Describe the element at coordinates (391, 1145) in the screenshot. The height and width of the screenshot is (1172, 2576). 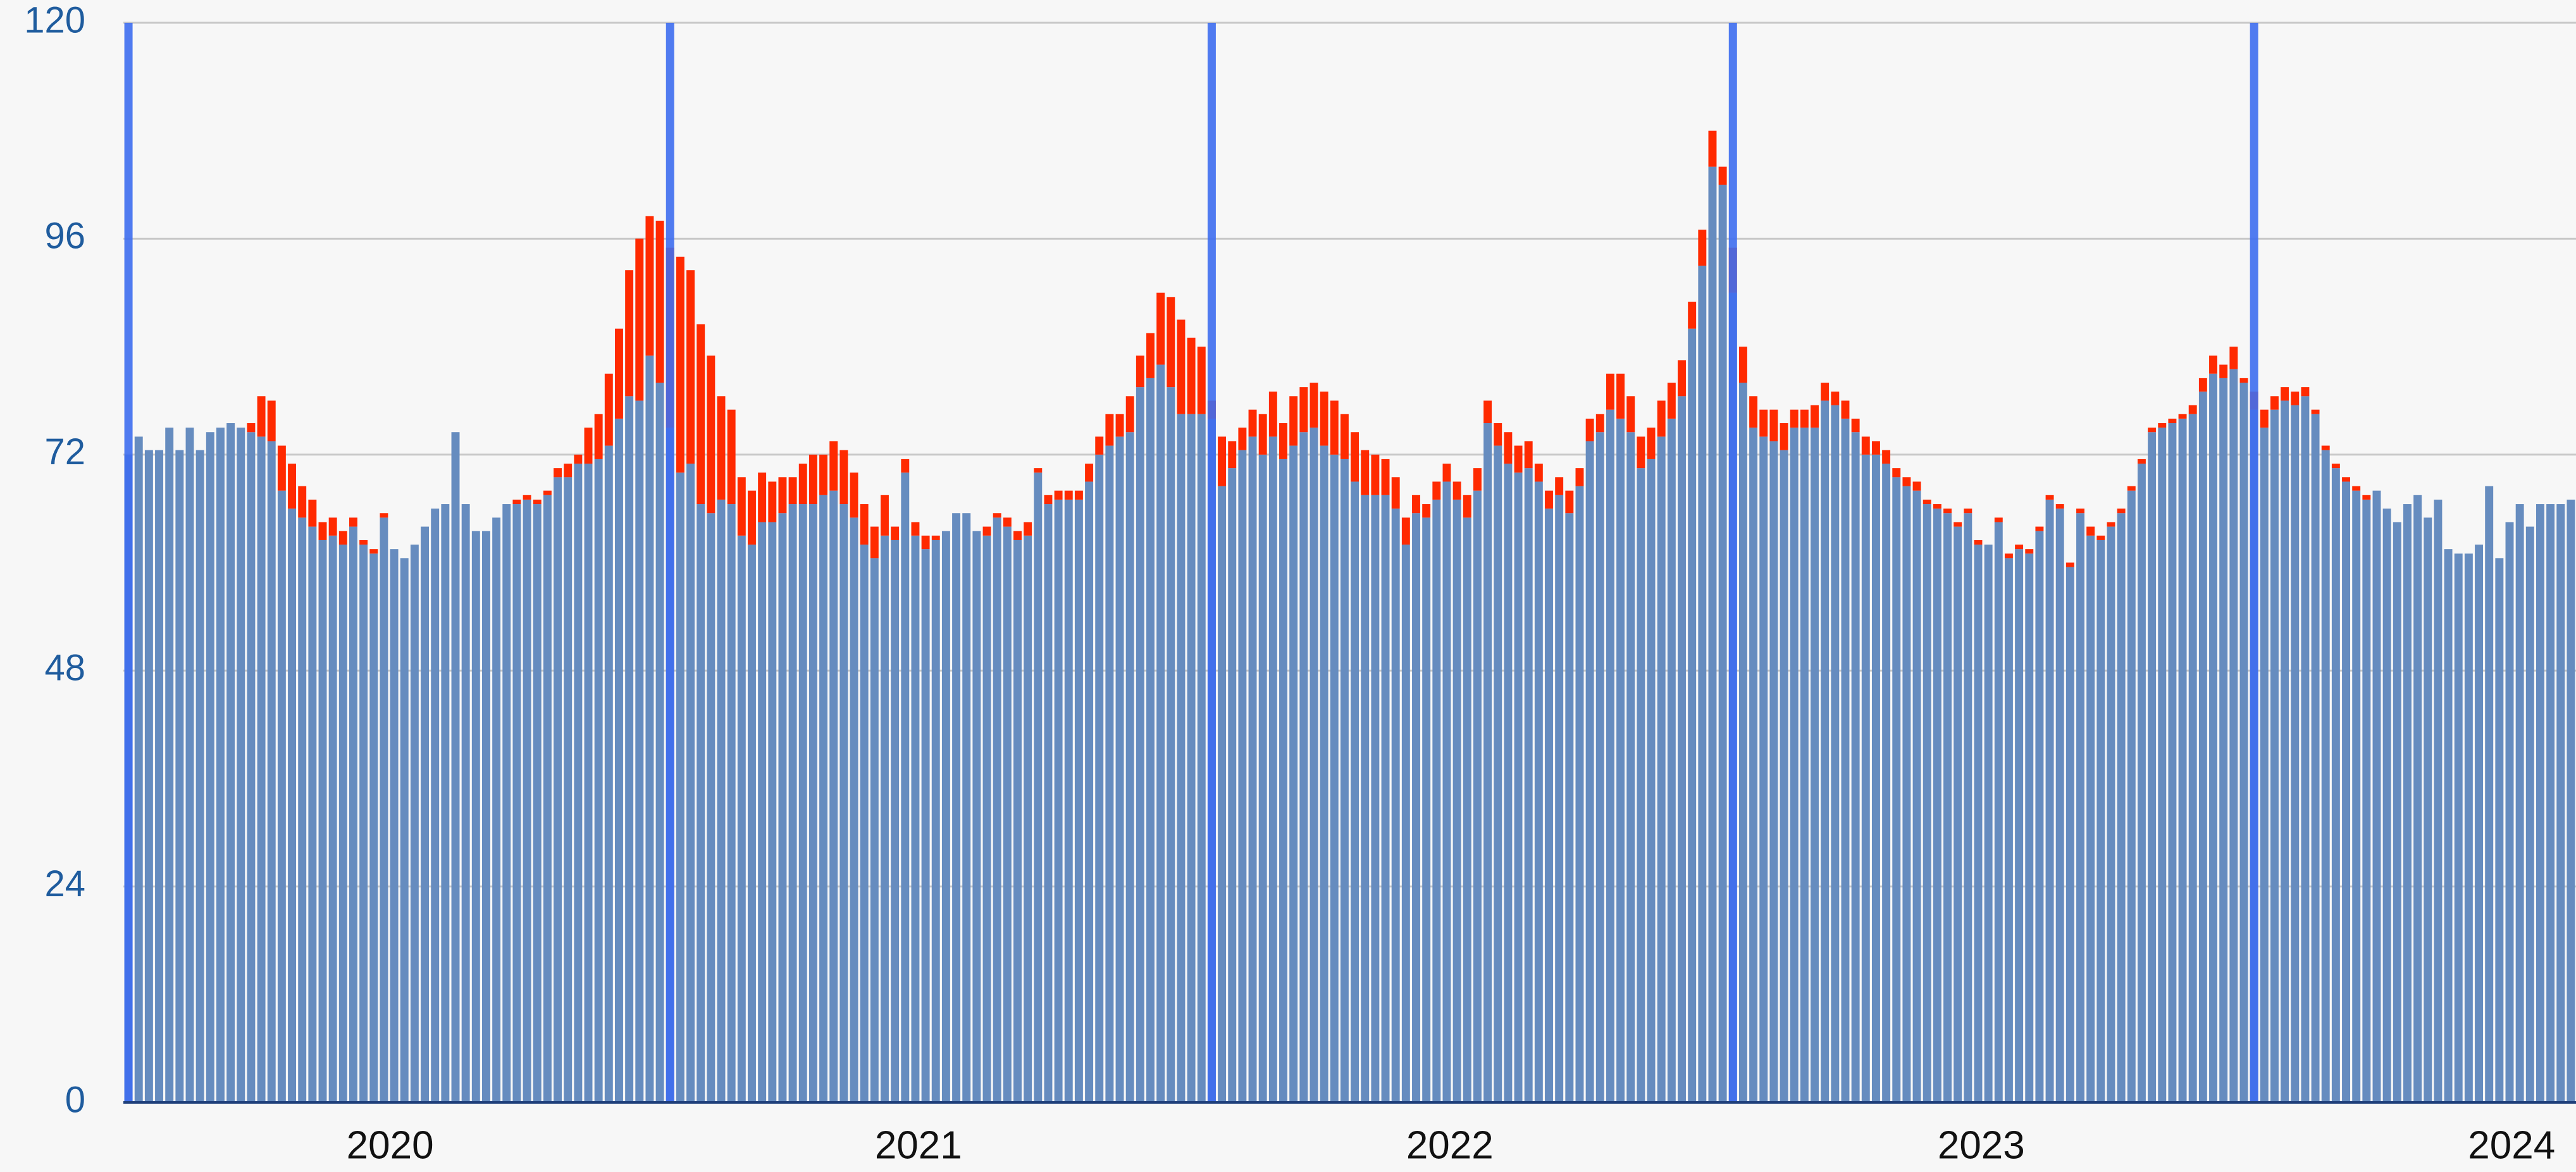
I see `x-tick-label: 2020` at that location.